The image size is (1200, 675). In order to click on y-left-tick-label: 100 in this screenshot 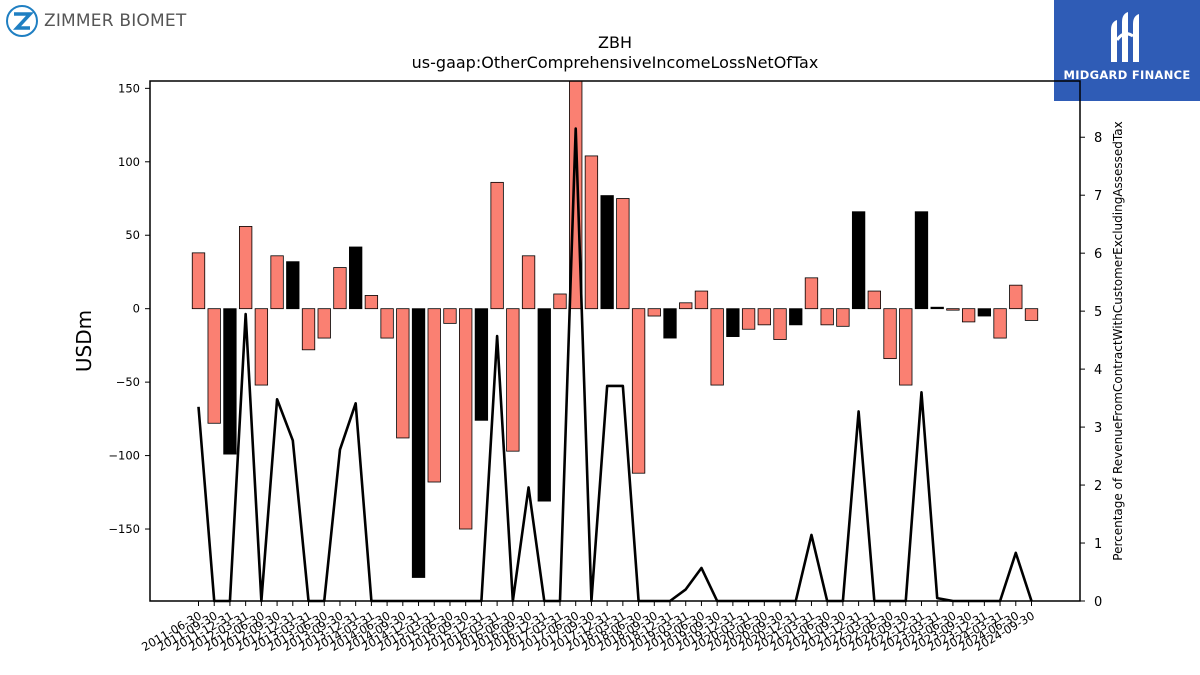, I will do `click(129, 162)`.